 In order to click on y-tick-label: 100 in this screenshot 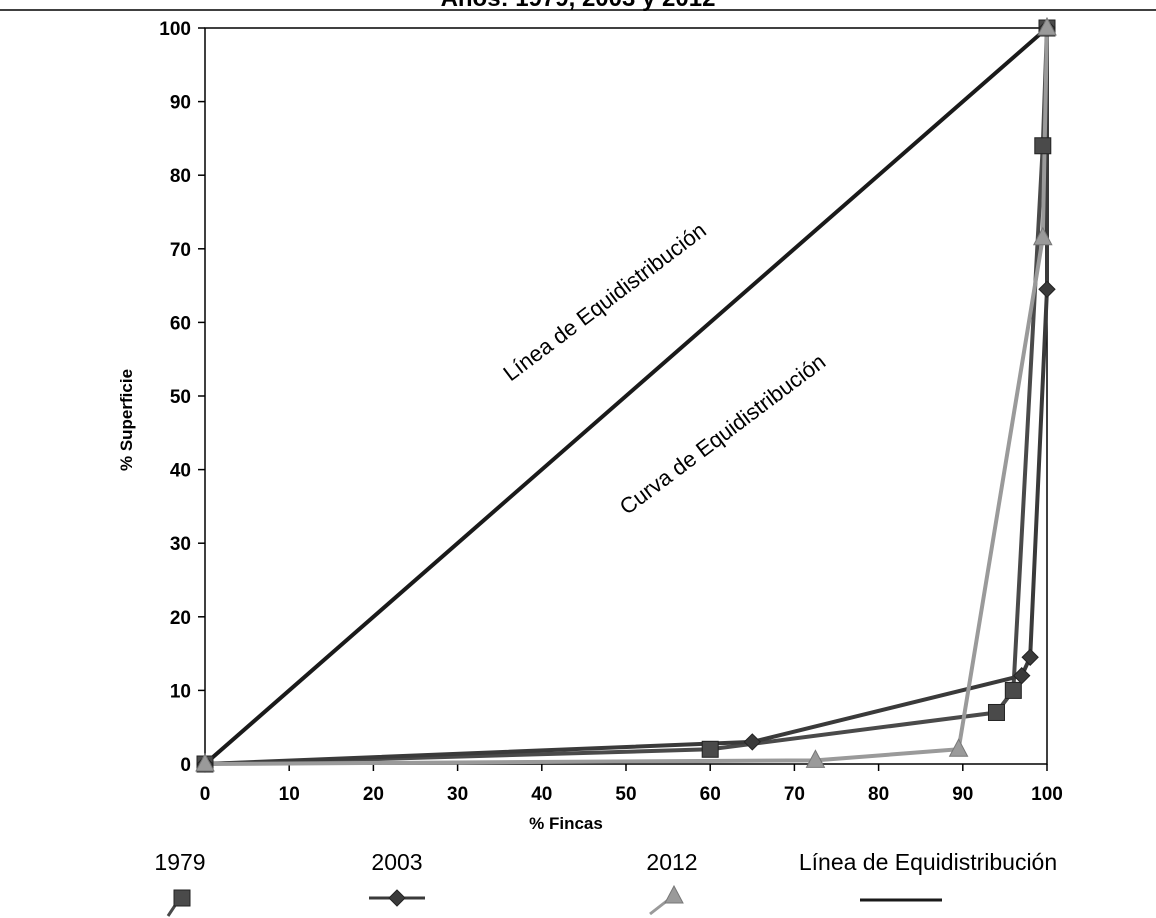, I will do `click(175, 29)`.